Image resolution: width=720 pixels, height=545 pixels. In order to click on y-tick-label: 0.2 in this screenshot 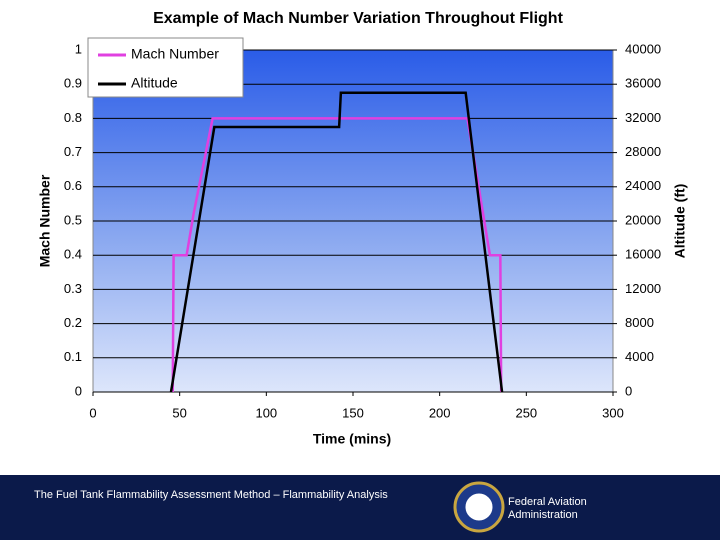, I will do `click(73, 322)`.